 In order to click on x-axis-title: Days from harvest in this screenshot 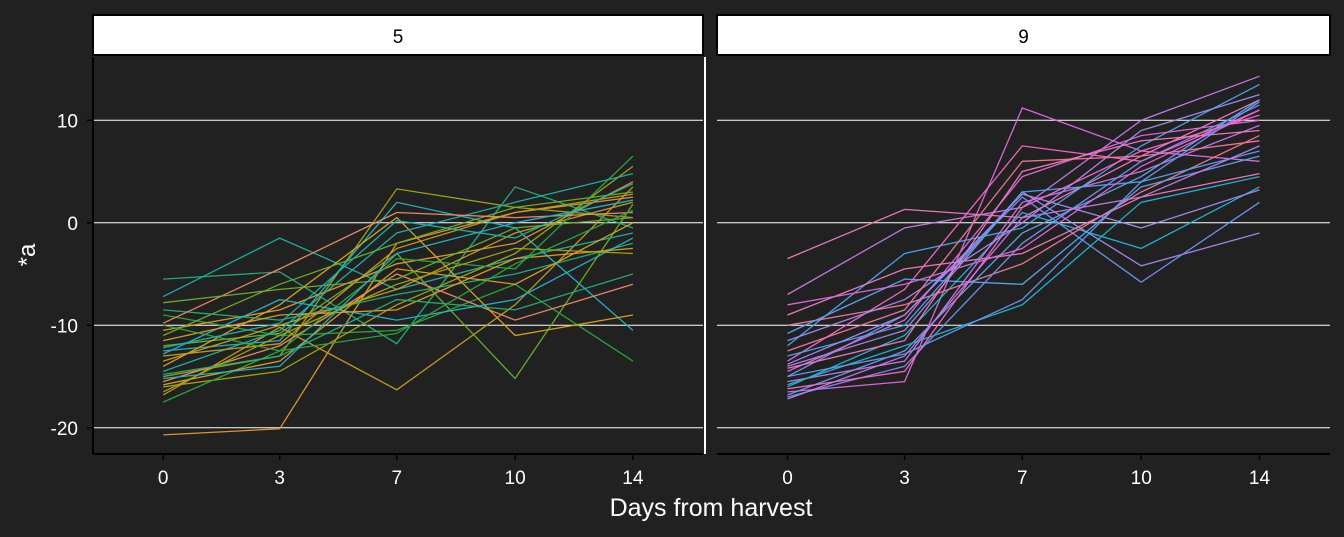, I will do `click(711, 508)`.